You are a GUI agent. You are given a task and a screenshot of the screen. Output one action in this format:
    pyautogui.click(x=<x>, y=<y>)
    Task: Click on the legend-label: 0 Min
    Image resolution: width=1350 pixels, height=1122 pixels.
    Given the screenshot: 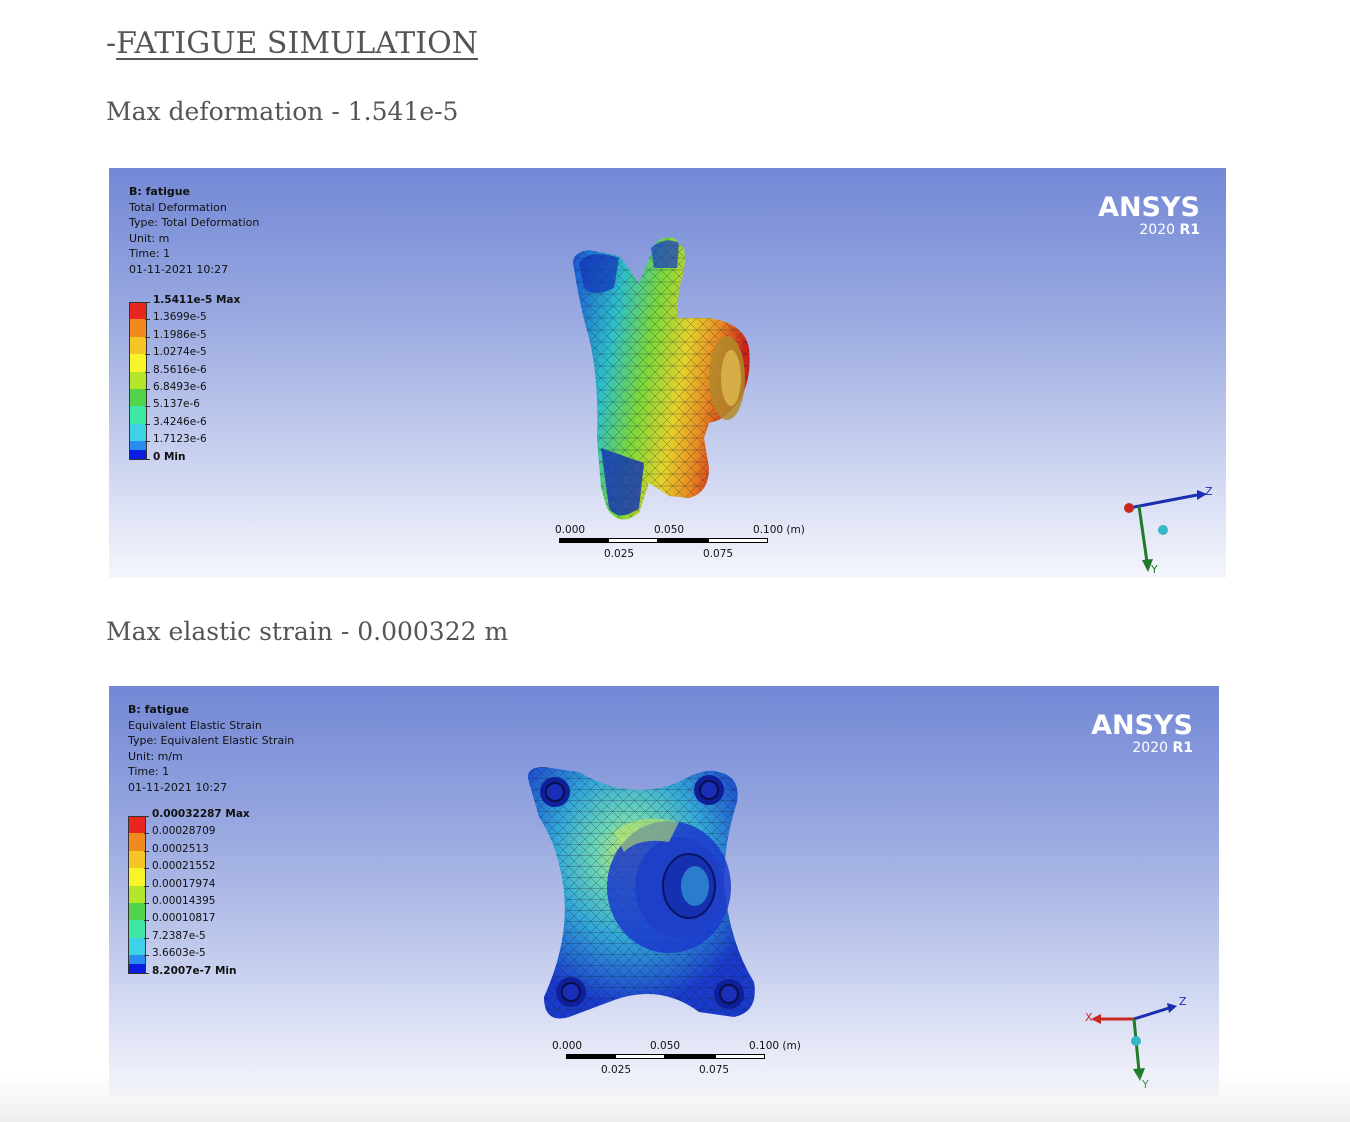 What is the action you would take?
    pyautogui.click(x=169, y=456)
    